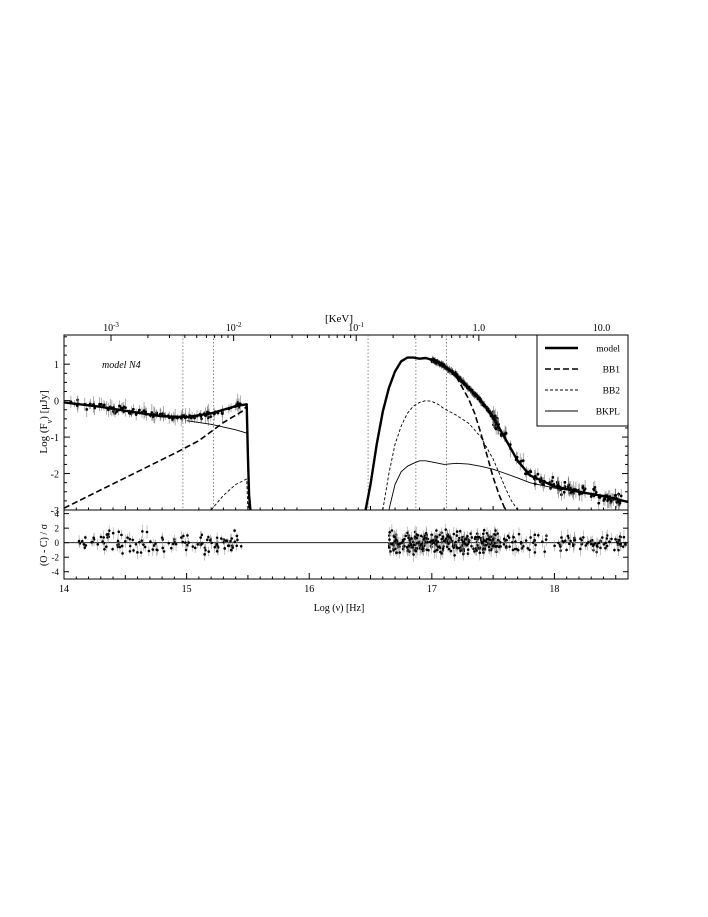  What do you see at coordinates (55, 475) in the screenshot?
I see `y-axis-tick-label: -2` at bounding box center [55, 475].